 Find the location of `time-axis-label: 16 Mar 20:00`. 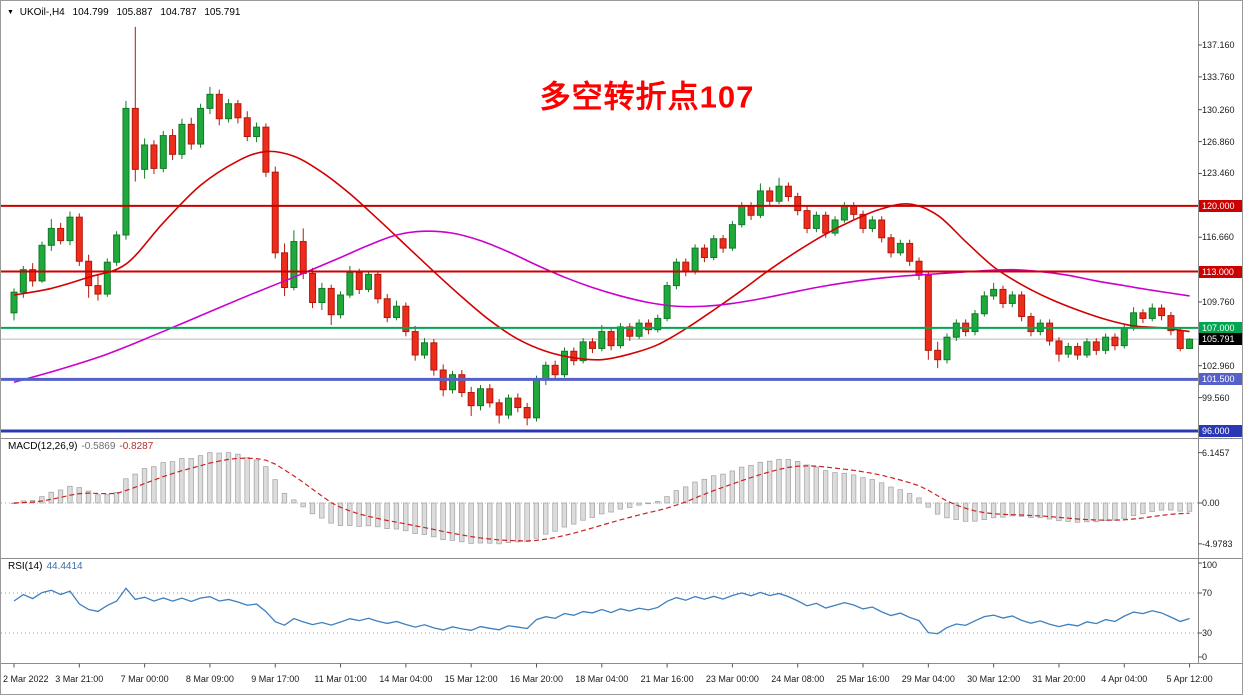

time-axis-label: 16 Mar 20:00 is located at coordinates (536, 679).